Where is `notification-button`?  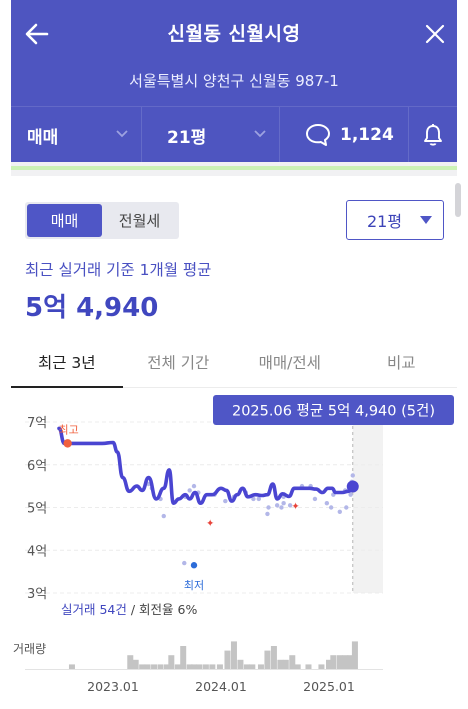 notification-button is located at coordinates (433, 135).